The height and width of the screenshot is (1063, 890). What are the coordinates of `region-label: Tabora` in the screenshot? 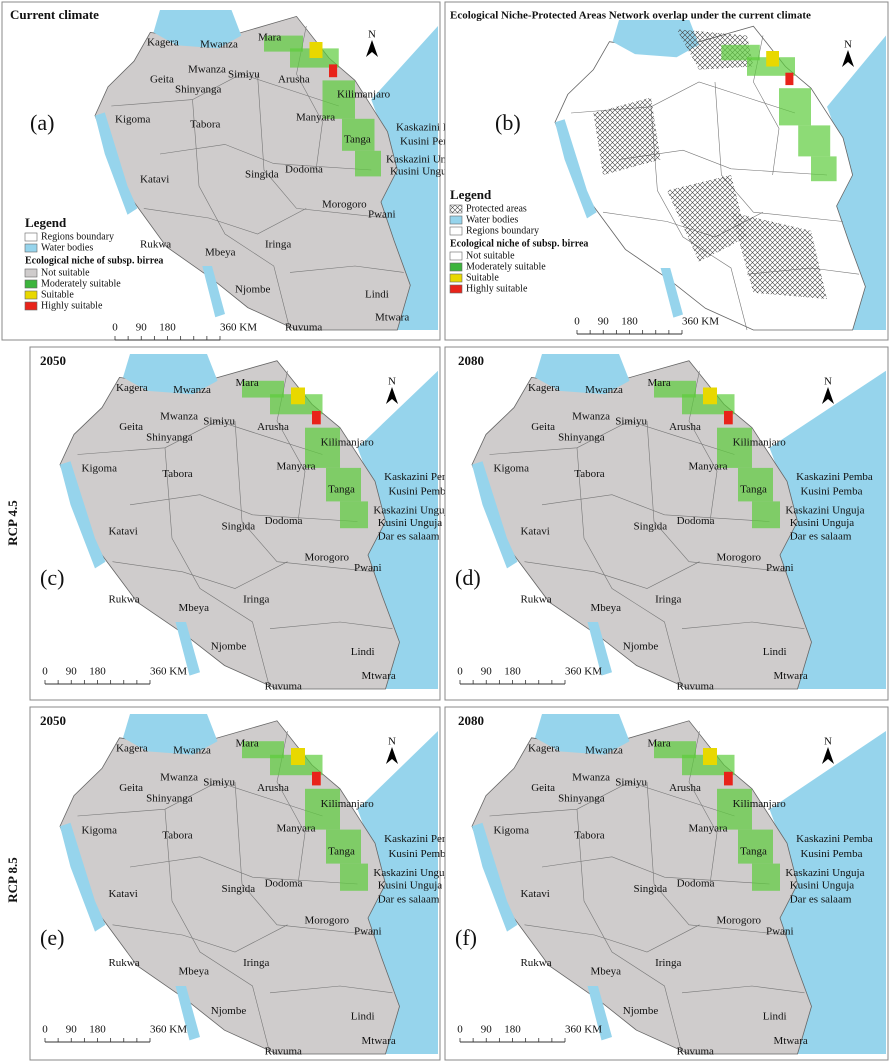 It's located at (177, 836).